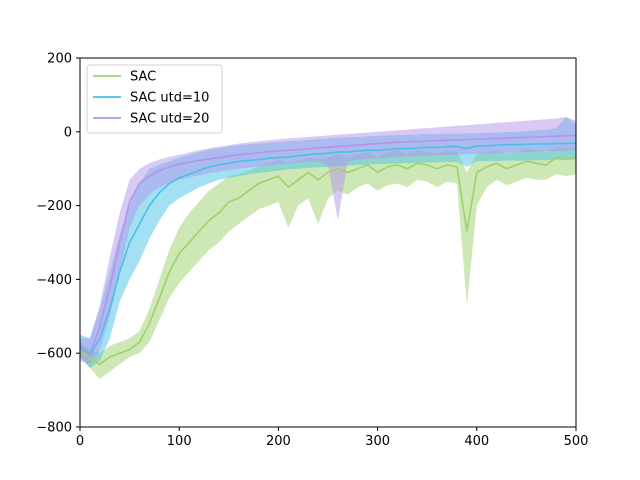 This screenshot has width=640, height=480. What do you see at coordinates (54, 280) in the screenshot?
I see `y-tick-label: −400` at bounding box center [54, 280].